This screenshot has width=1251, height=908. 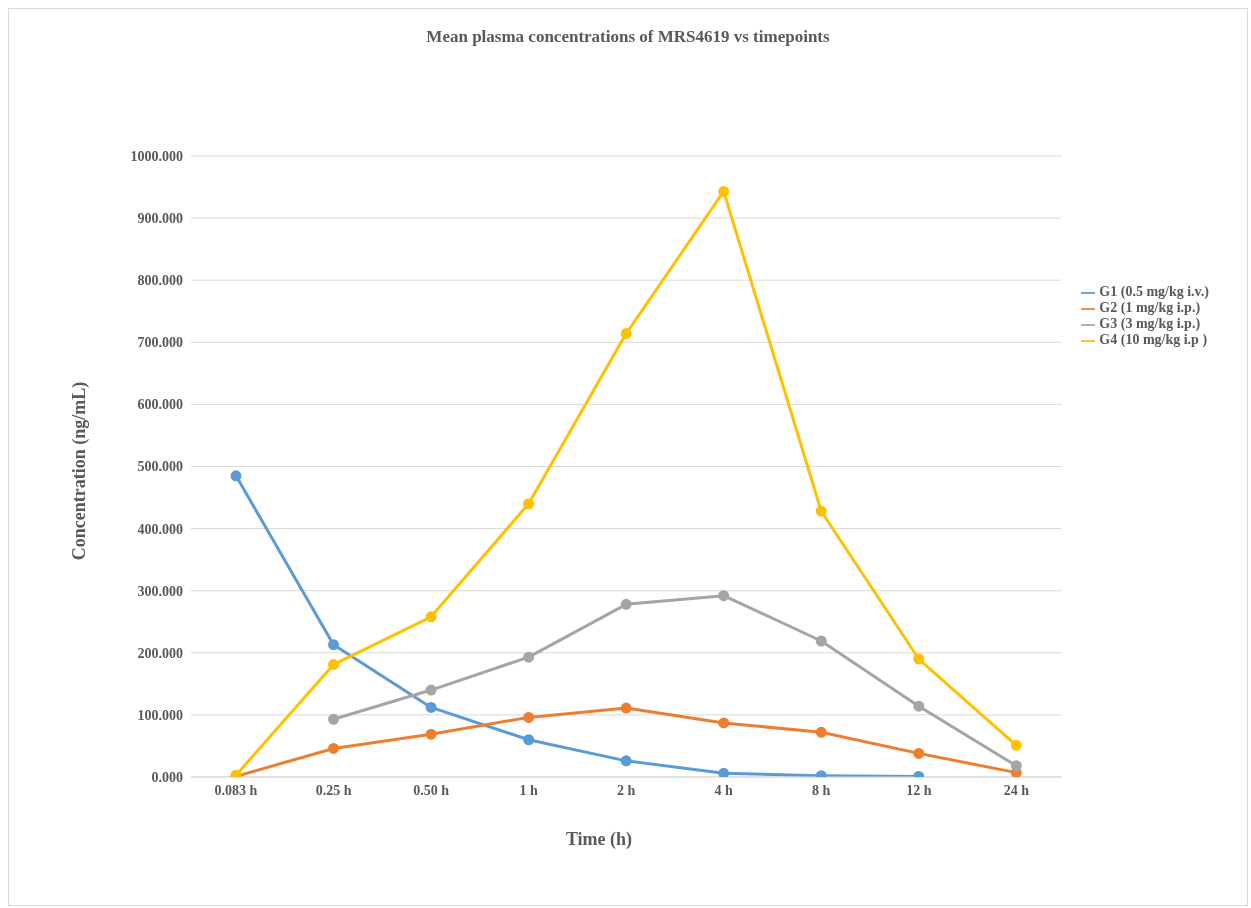 What do you see at coordinates (821, 790) in the screenshot?
I see `x-tick-label: 8 h` at bounding box center [821, 790].